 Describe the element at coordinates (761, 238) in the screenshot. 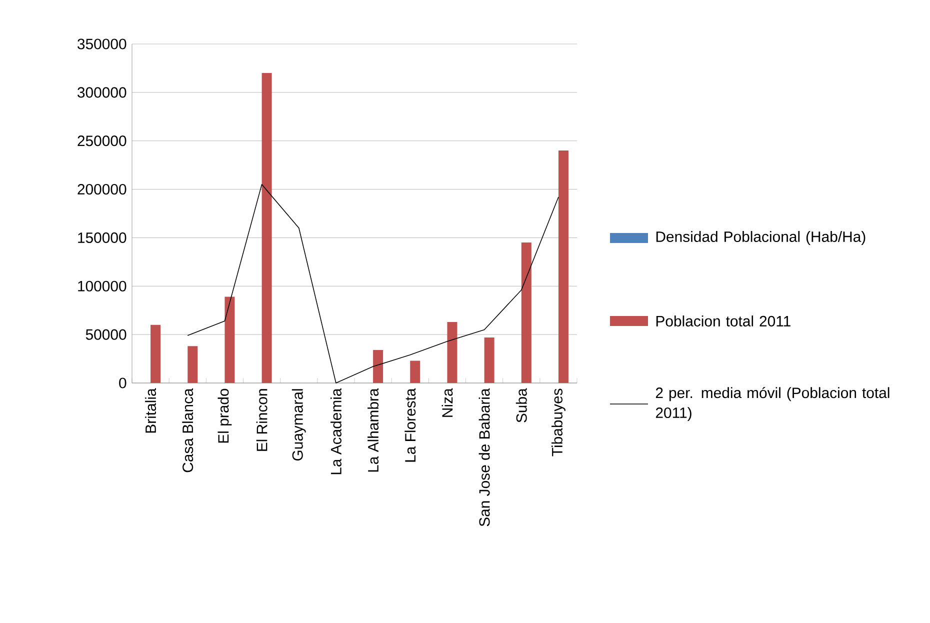

I see `legend-label: Densidad Poblacional (Hab/Ha)` at that location.